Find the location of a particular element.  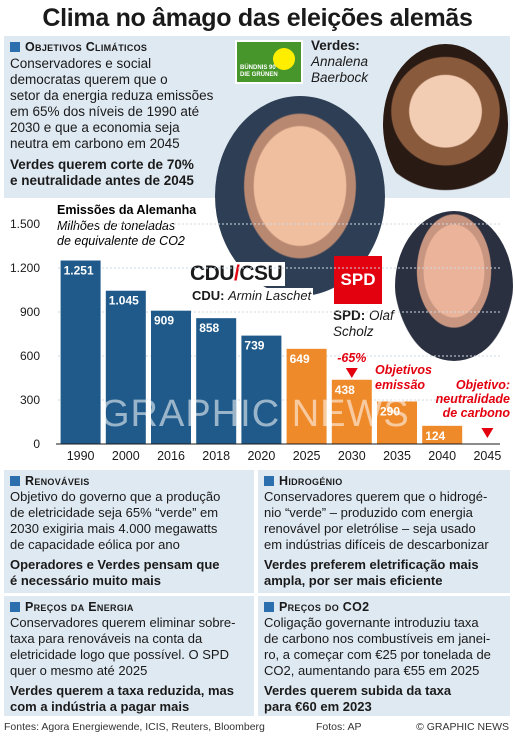

greens-logo: BÜNDNIS 90 DIE GRÜNEN is located at coordinates (269, 62).